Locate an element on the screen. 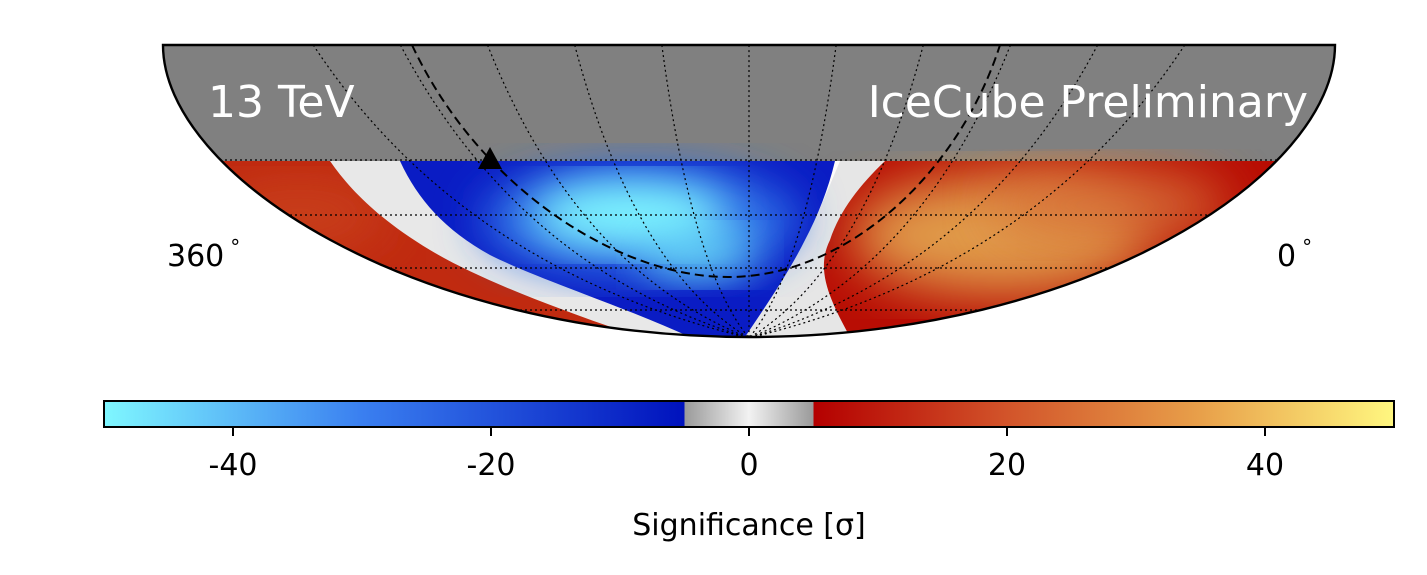 Image resolution: width=1427 pixels, height=575 pixels. ra-right-label: 0 ° is located at coordinates (1294, 254).